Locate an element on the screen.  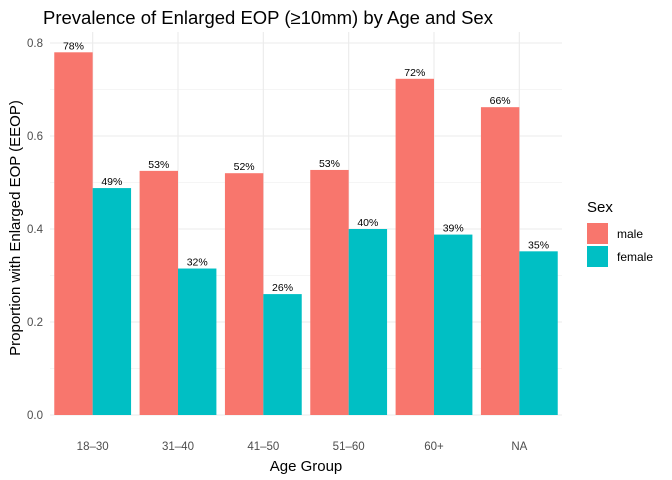
legend: Sex male female is located at coordinates (620, 233).